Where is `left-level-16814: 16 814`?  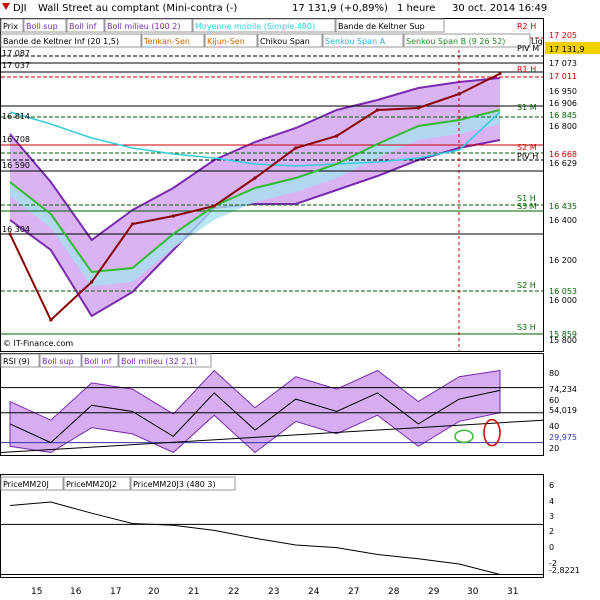 left-level-16814: 16 814 is located at coordinates (16, 116).